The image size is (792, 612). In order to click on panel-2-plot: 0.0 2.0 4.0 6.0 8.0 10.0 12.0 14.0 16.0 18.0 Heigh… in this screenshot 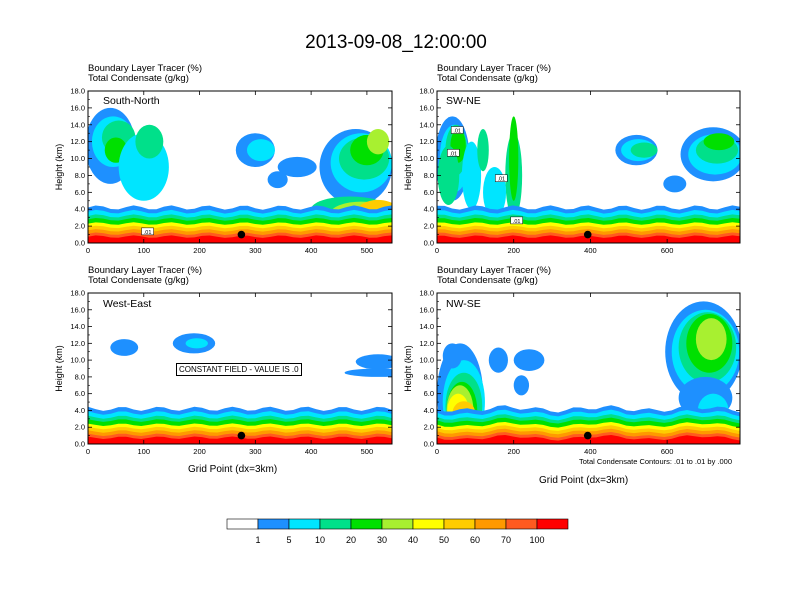, I will do `click(572, 171)`.